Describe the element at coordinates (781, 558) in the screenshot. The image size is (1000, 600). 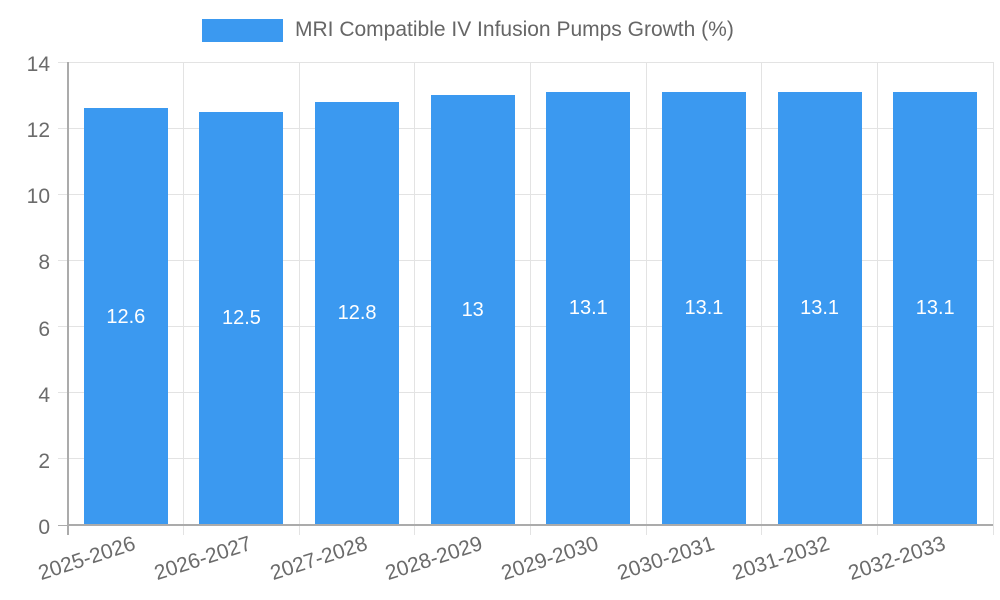
I see `x-tick-label: 2031-2032` at that location.